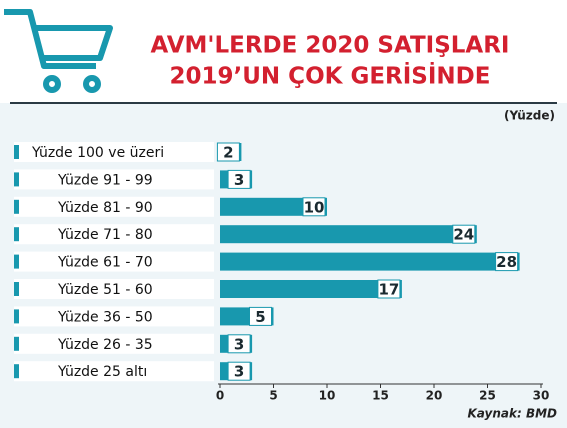 This screenshot has height=428, width=567. What do you see at coordinates (105, 317) in the screenshot?
I see `y-tick-label: Yüzde 36 - 50` at bounding box center [105, 317].